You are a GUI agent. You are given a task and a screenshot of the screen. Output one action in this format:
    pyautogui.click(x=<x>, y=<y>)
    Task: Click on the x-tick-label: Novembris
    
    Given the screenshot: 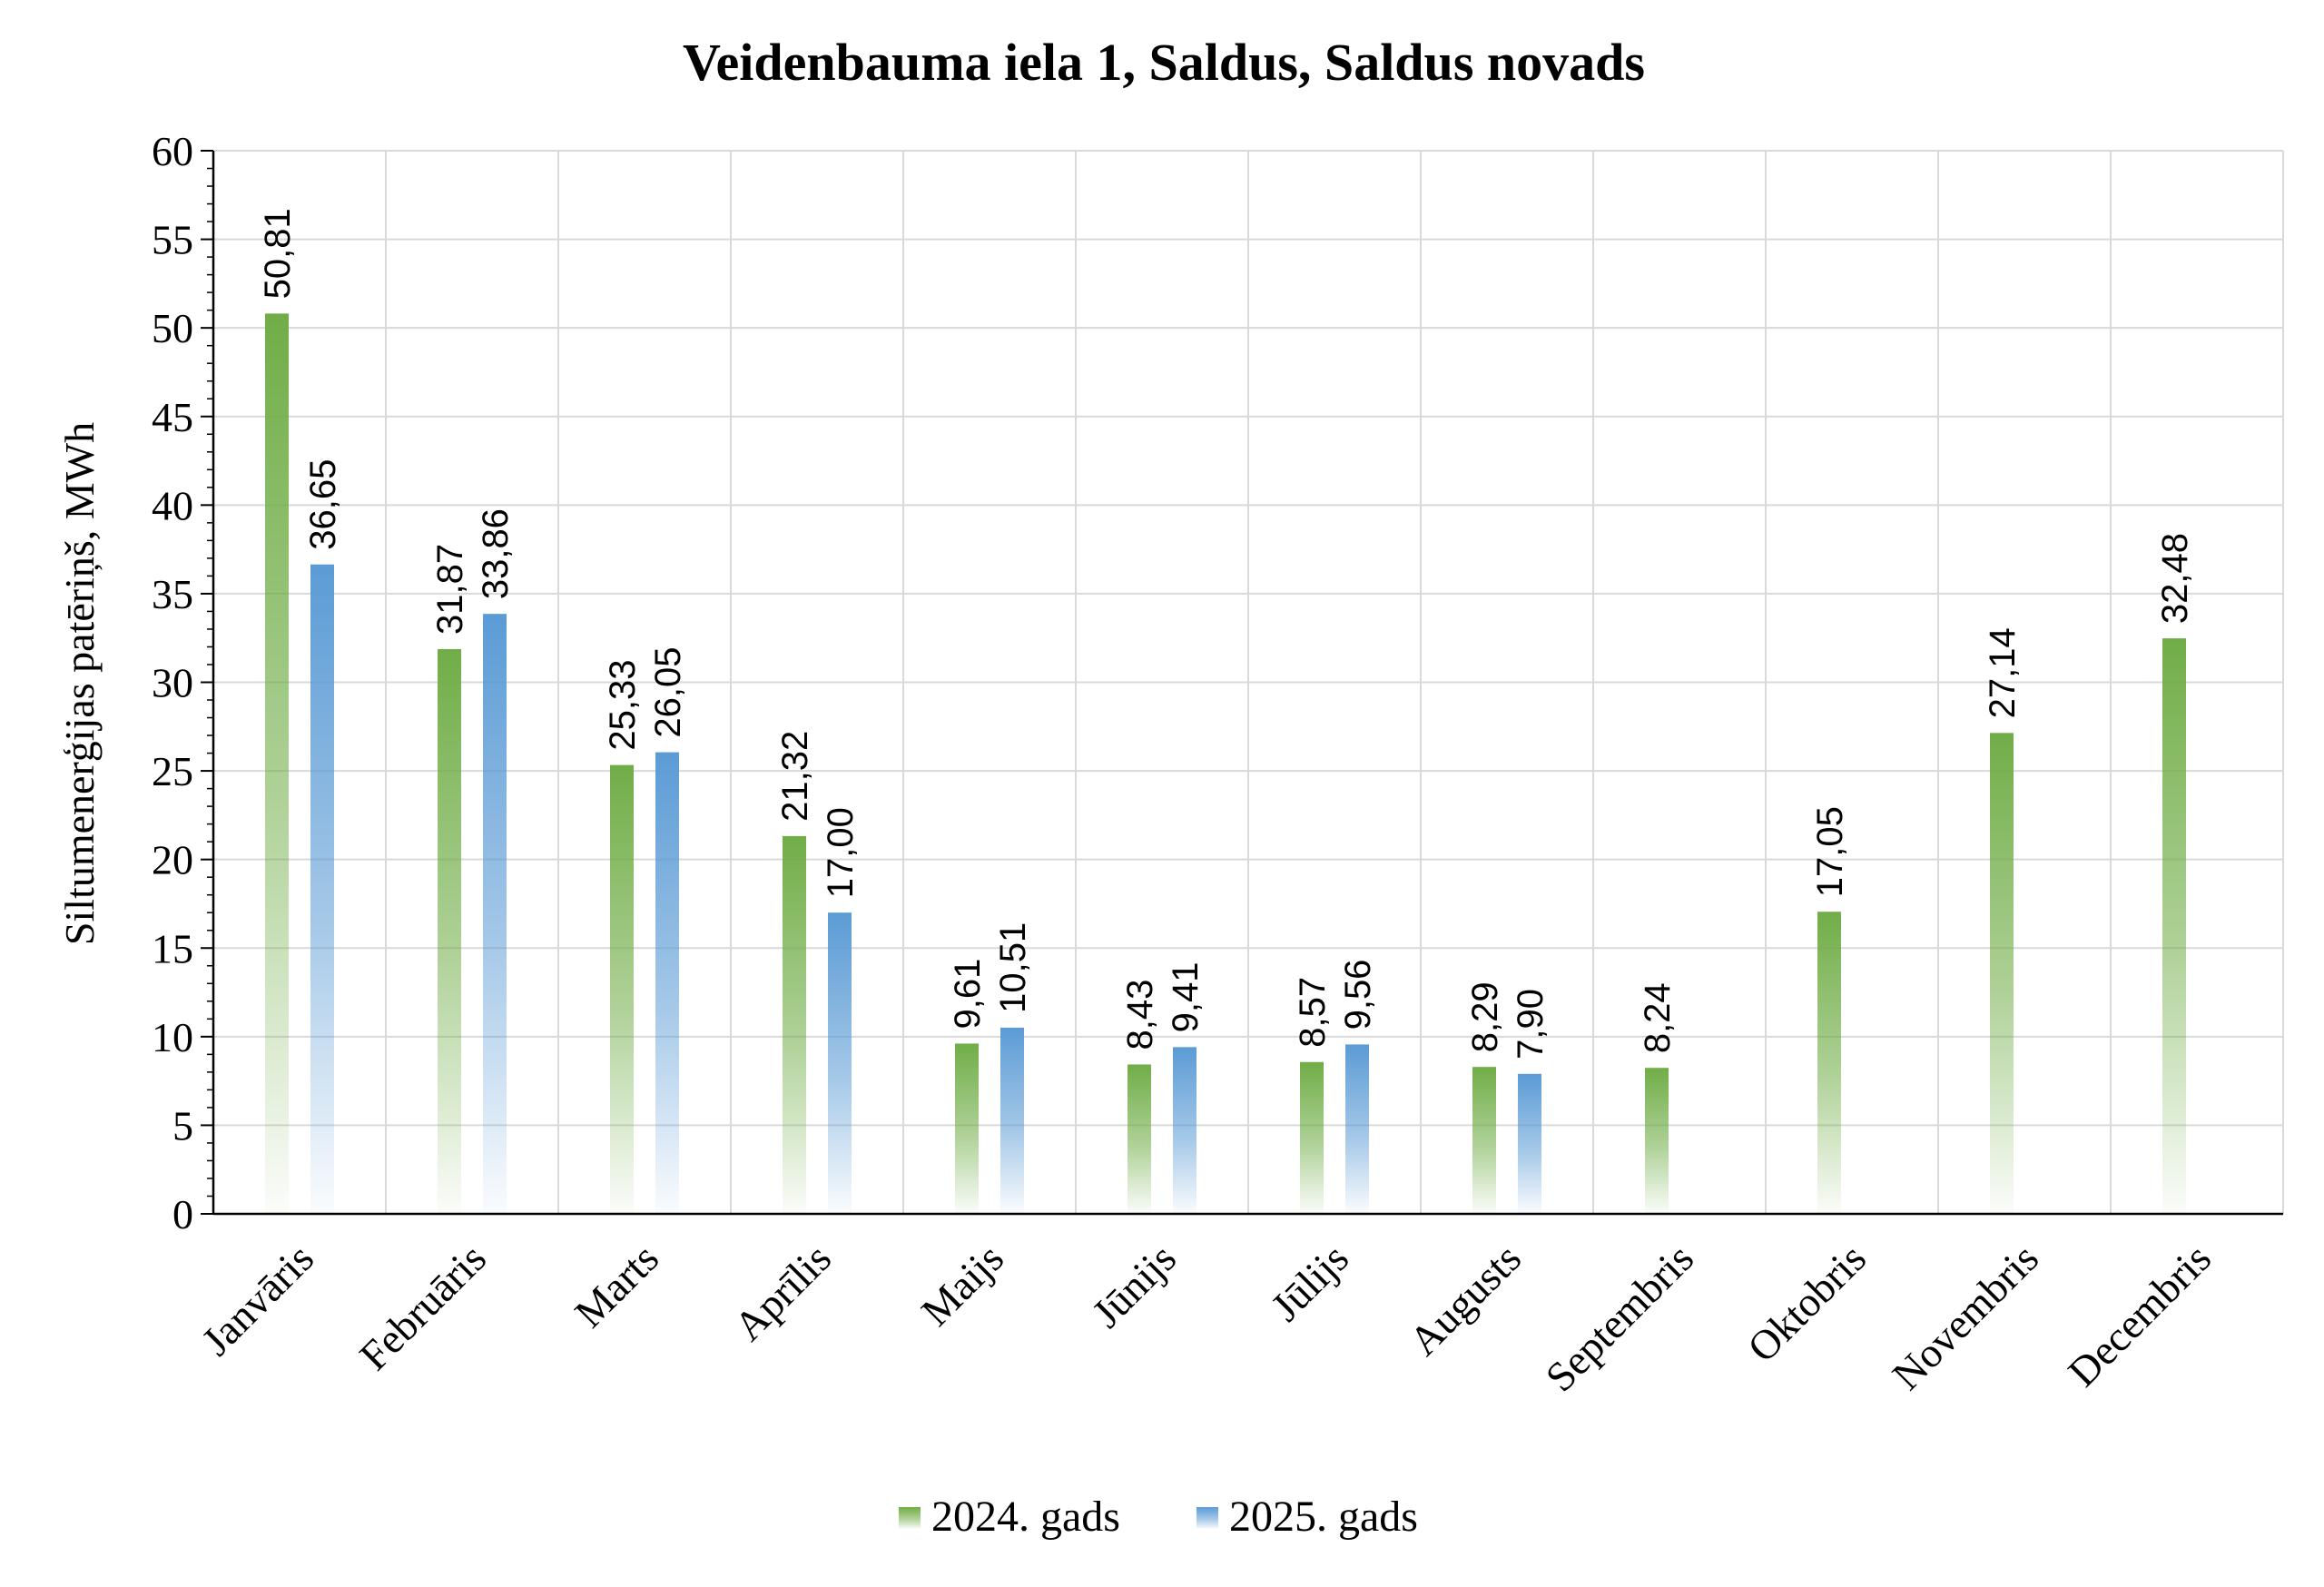 What is the action you would take?
    pyautogui.click(x=1965, y=1317)
    